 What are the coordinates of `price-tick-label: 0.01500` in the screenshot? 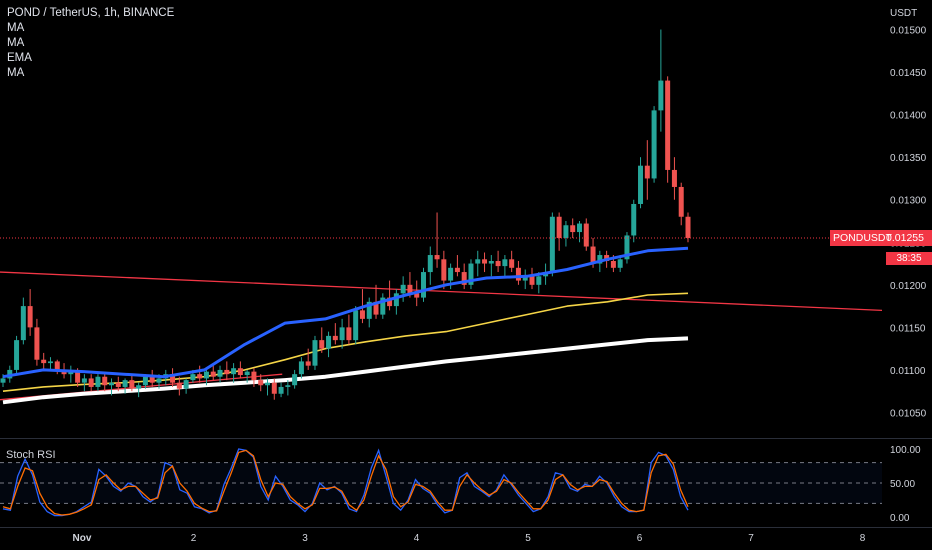 It's located at (908, 31).